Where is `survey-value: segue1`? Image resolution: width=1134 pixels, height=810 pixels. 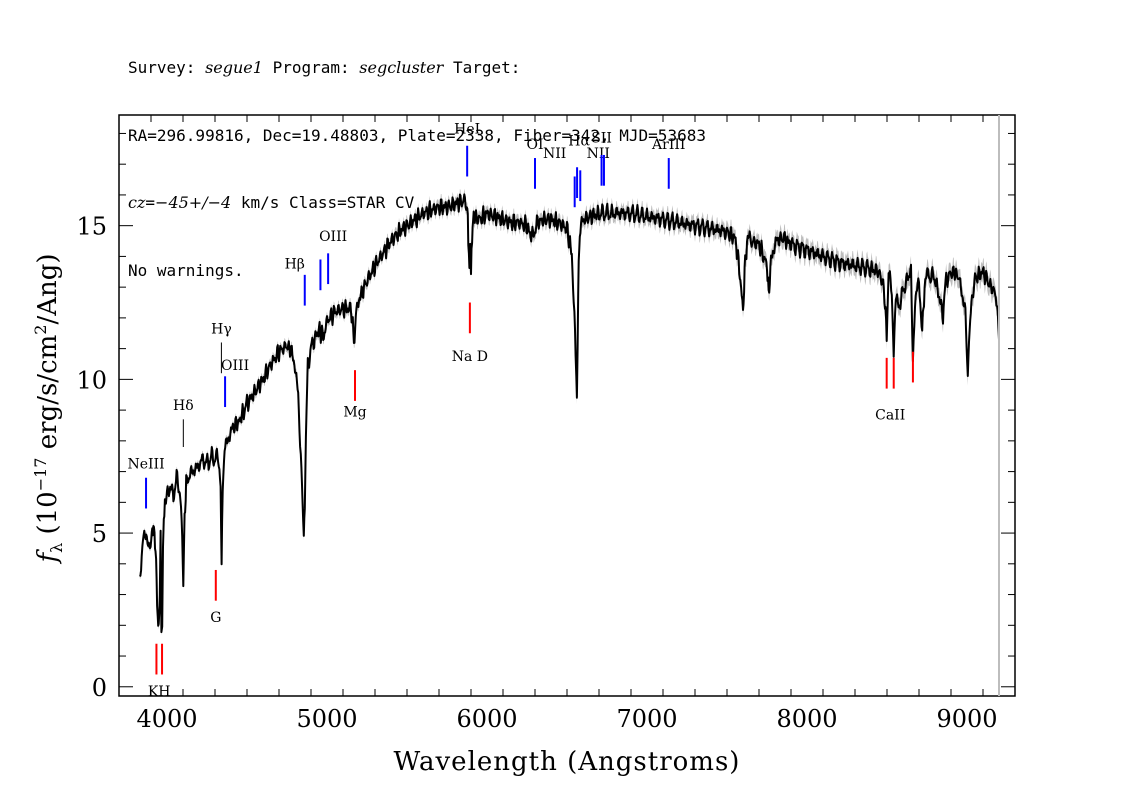
survey-value: segue1 is located at coordinates (234, 67).